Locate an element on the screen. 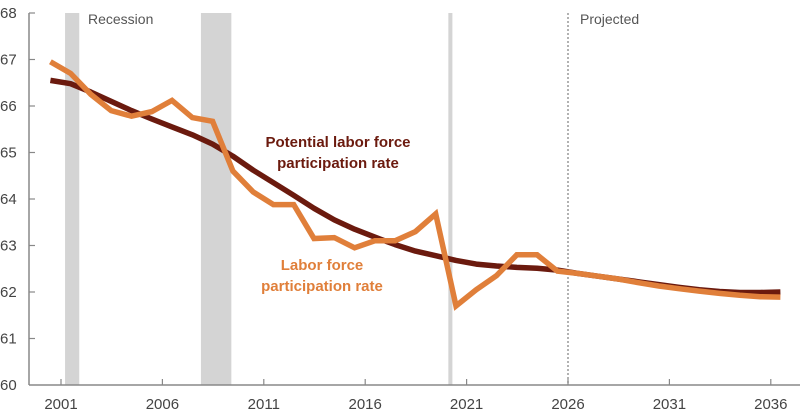 This screenshot has height=413, width=807. potential-series-label-line2: participation rate is located at coordinates (338, 163).